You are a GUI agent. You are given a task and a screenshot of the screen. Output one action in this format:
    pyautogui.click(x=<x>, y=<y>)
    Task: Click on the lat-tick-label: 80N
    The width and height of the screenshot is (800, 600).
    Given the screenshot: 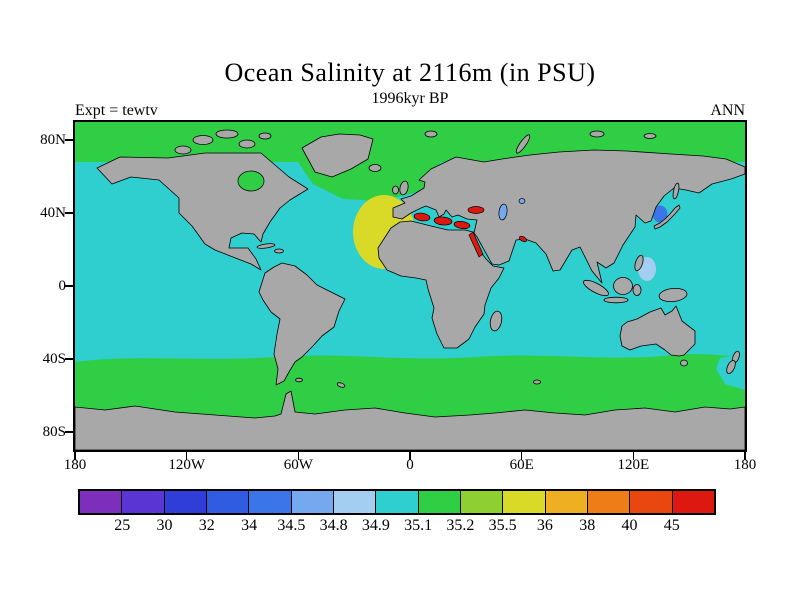 What is the action you would take?
    pyautogui.click(x=53, y=140)
    